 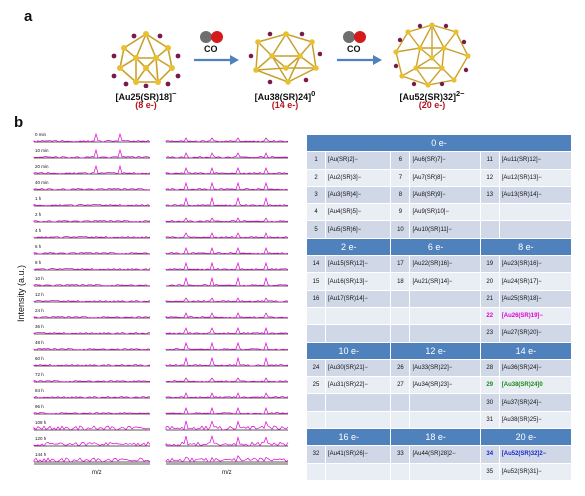 What do you see at coordinates (489, 160) in the screenshot?
I see `table-cell: 11` at bounding box center [489, 160].